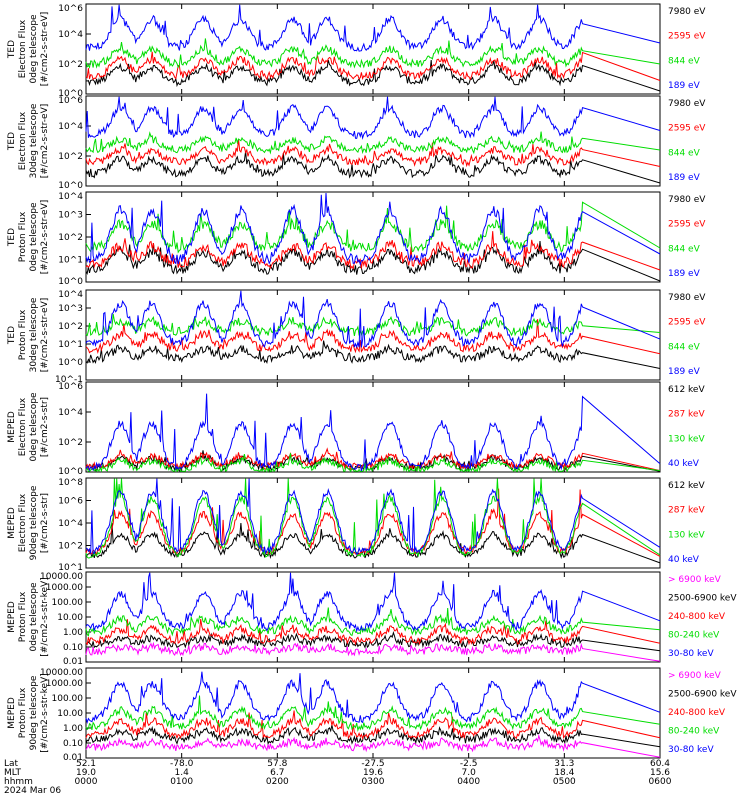 Image resolution: width=750 pixels, height=804 pixels. I want to click on x-tick-label: -2.5, so click(469, 764).